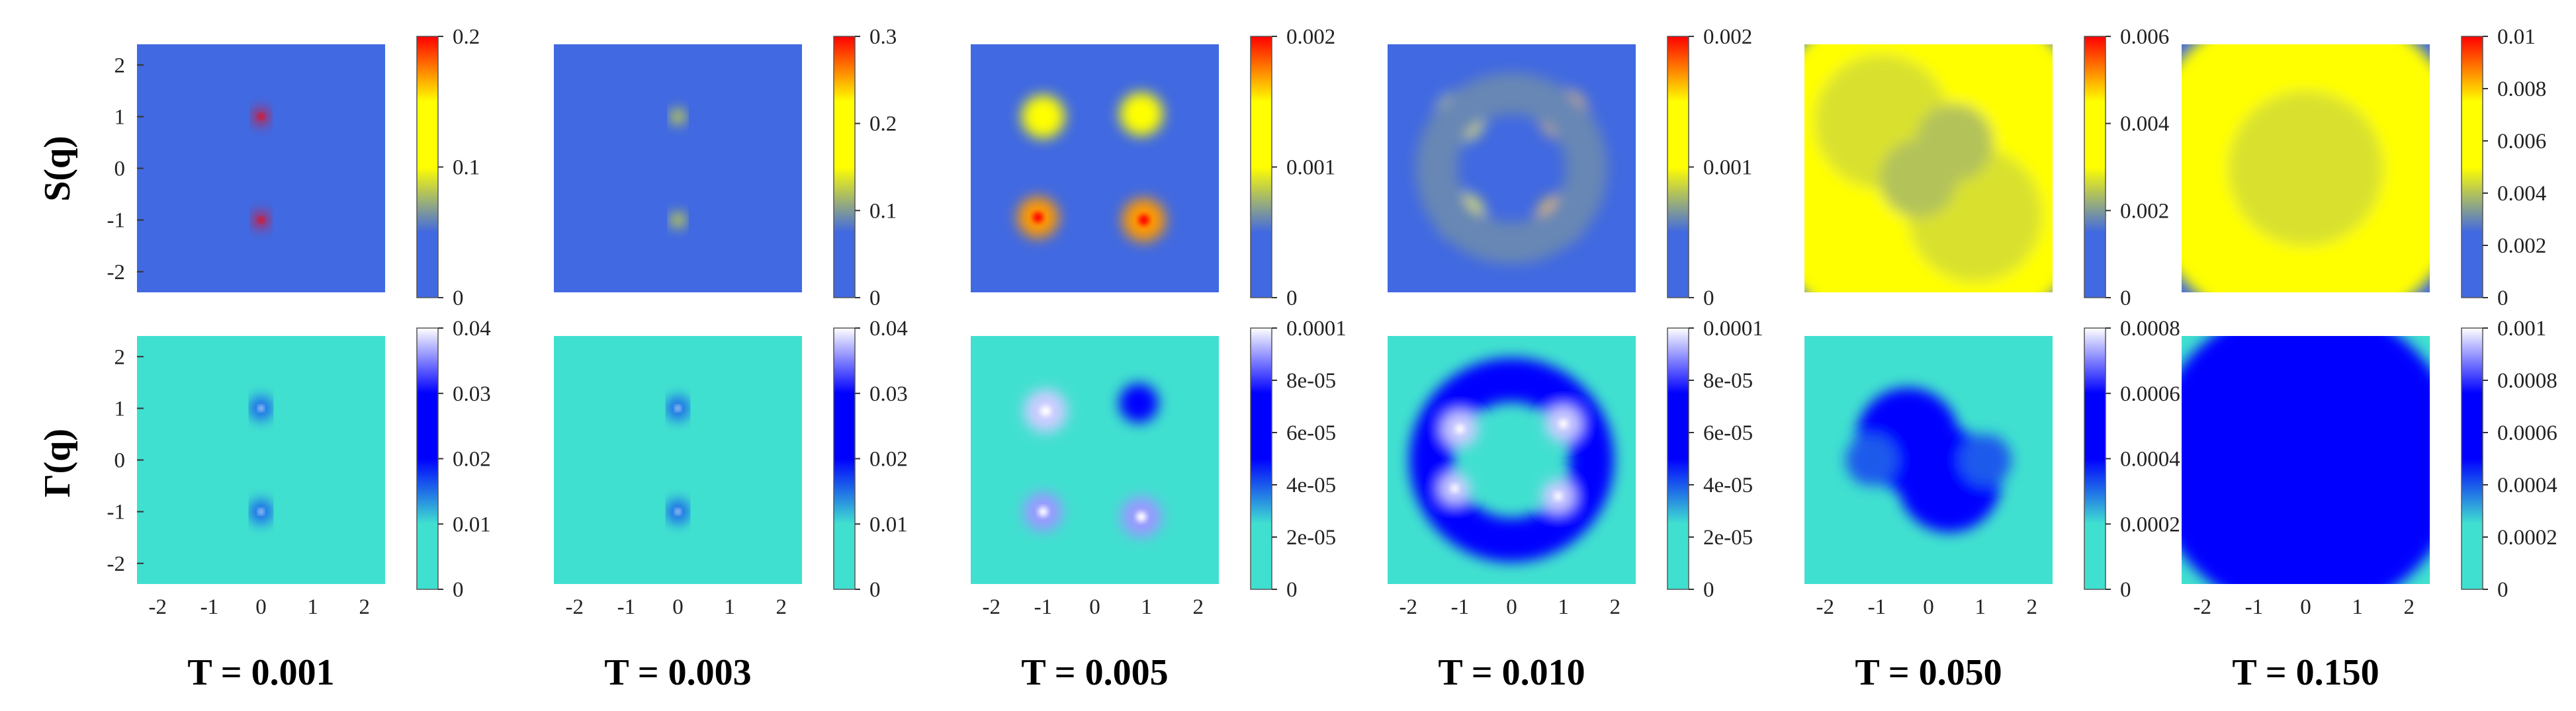 The width and height of the screenshot is (2576, 711). I want to click on temperature-label: T = 0.010, so click(1511, 672).